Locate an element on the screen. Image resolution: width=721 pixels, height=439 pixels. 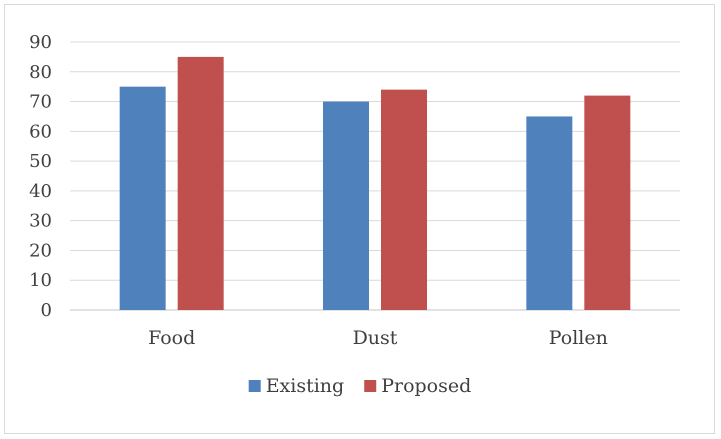
y-tick-label: 0 is located at coordinates (46, 310).